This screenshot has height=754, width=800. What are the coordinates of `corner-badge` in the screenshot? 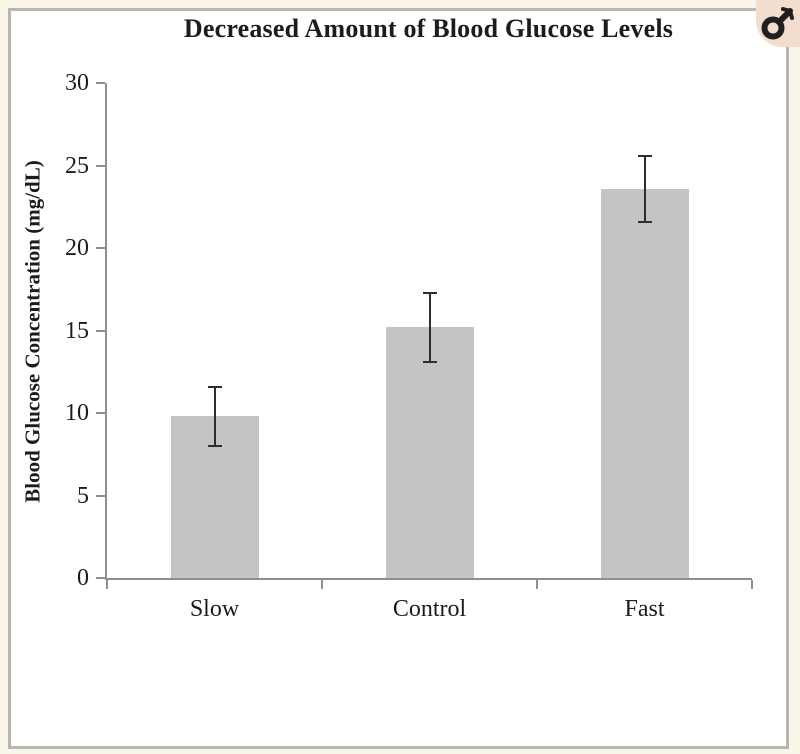 It's located at (778, 23).